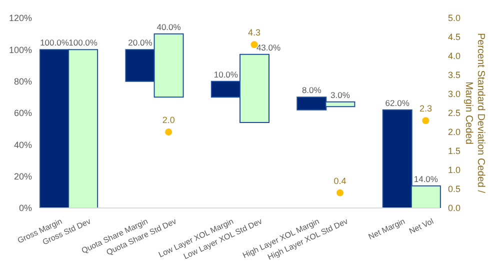  Describe the element at coordinates (386, 229) in the screenshot. I see `x-tick-label: Net Margin` at that location.